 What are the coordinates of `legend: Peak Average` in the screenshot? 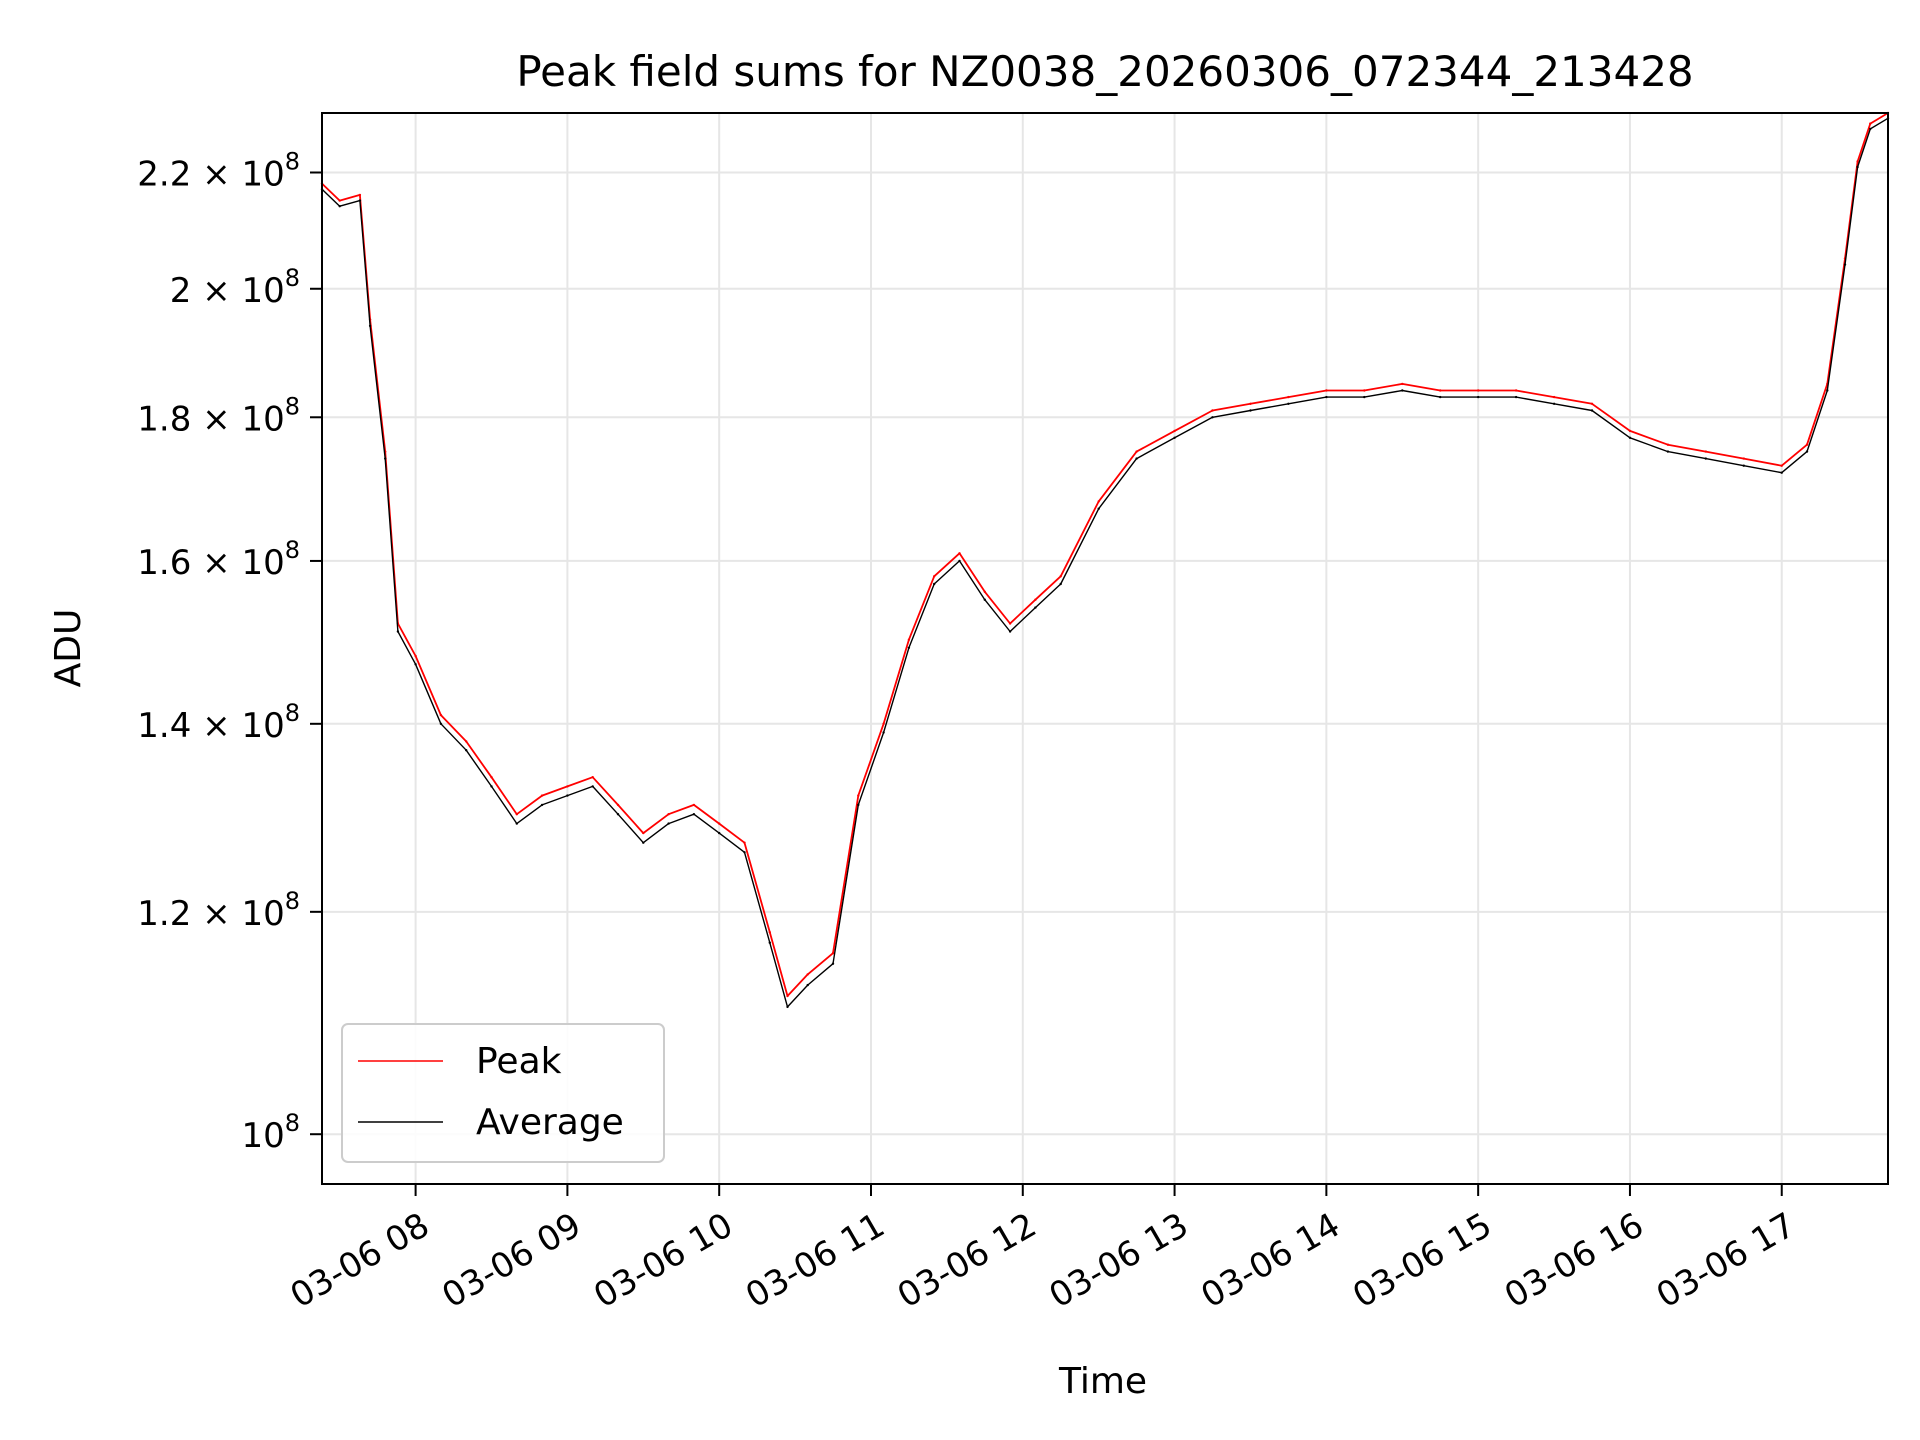 It's located at (503, 1093).